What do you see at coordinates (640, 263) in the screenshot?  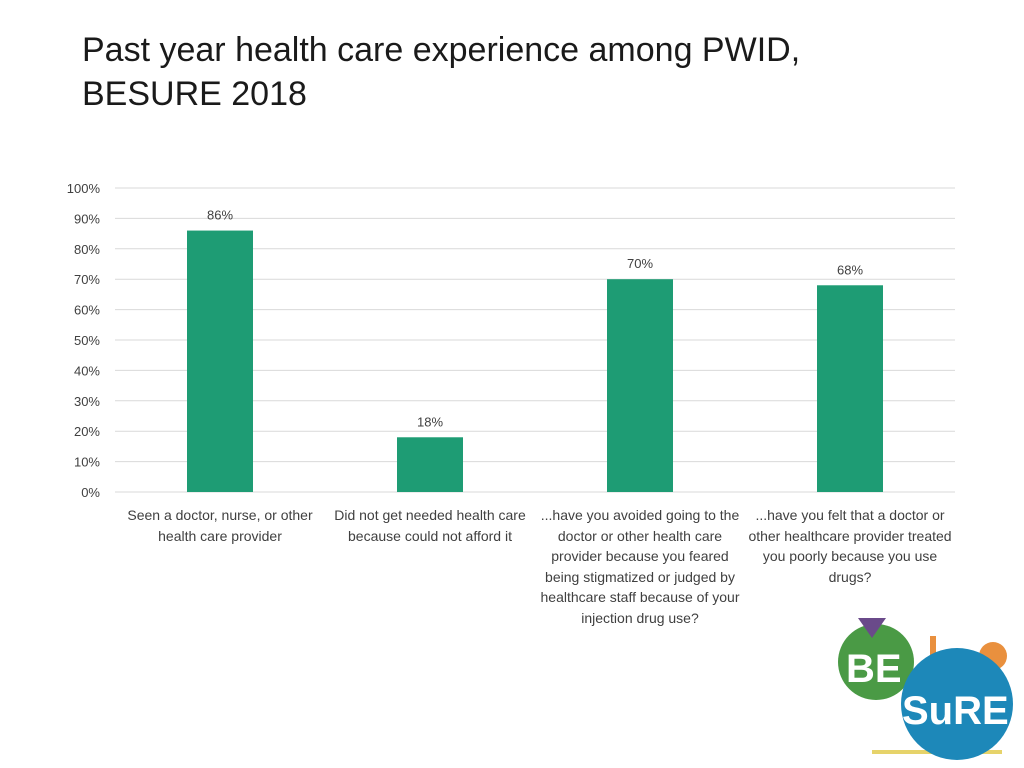 I see `data-label: 70%` at bounding box center [640, 263].